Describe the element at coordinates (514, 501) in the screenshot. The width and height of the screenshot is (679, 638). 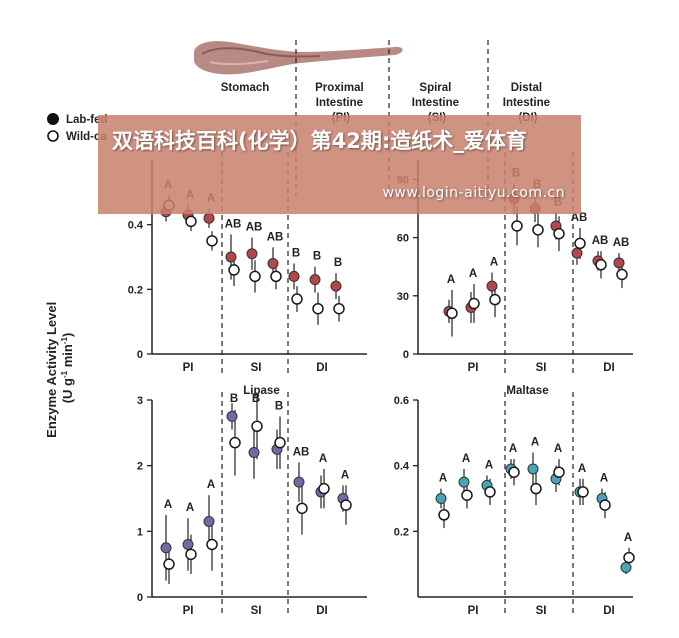
I see `panel-bottom-right: 0.2 0.4 0.6 PI SI DI Maltase A A A A A A A A A` at that location.